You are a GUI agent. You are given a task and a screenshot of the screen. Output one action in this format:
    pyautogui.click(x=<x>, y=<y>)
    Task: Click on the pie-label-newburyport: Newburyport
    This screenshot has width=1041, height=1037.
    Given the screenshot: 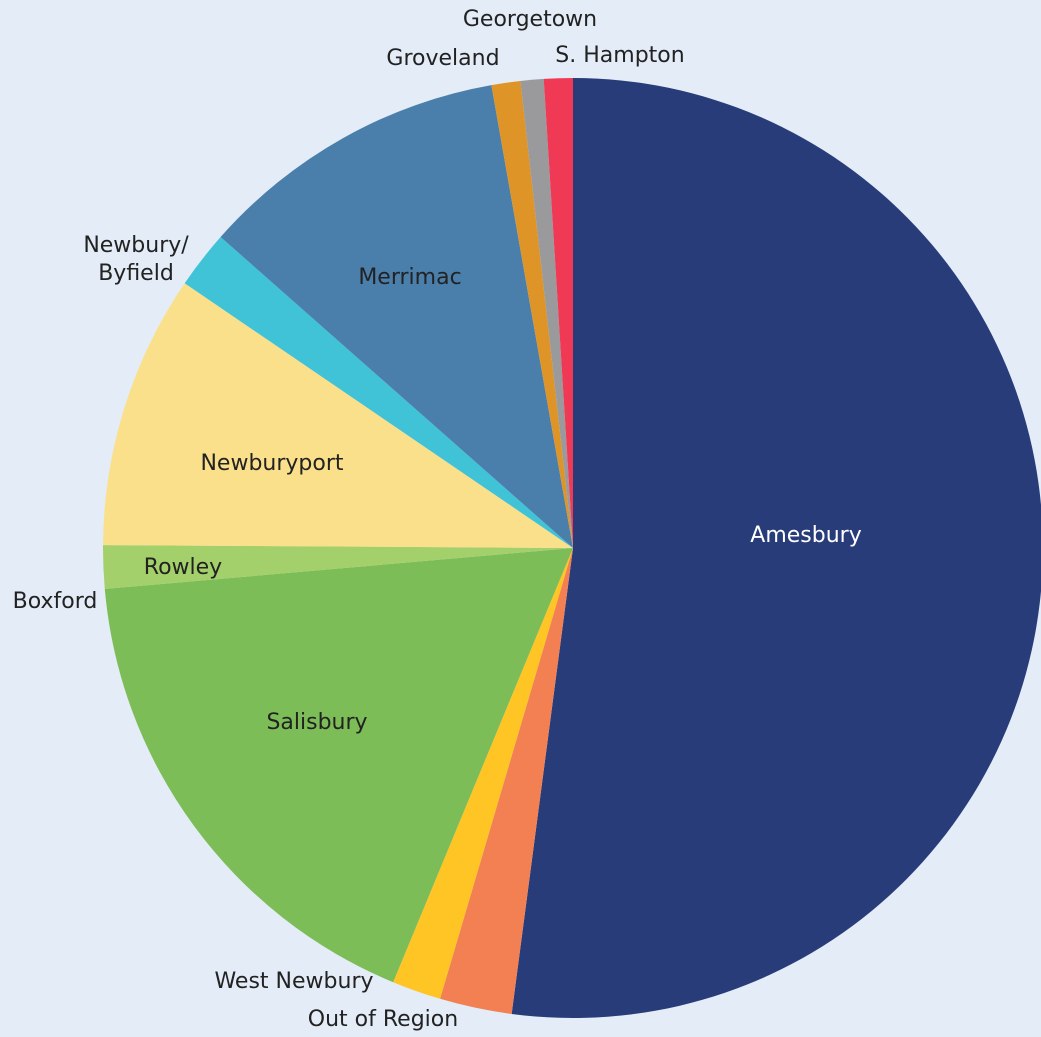 What is the action you would take?
    pyautogui.click(x=271, y=463)
    